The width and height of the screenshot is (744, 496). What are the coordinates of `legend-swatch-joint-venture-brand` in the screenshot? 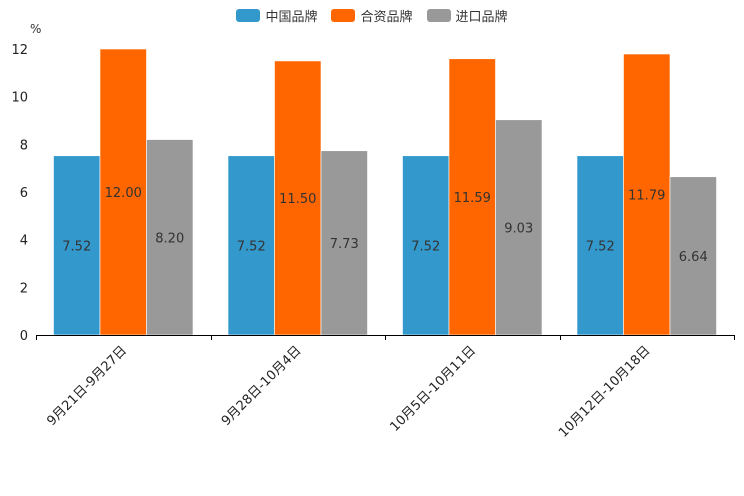 It's located at (343, 15).